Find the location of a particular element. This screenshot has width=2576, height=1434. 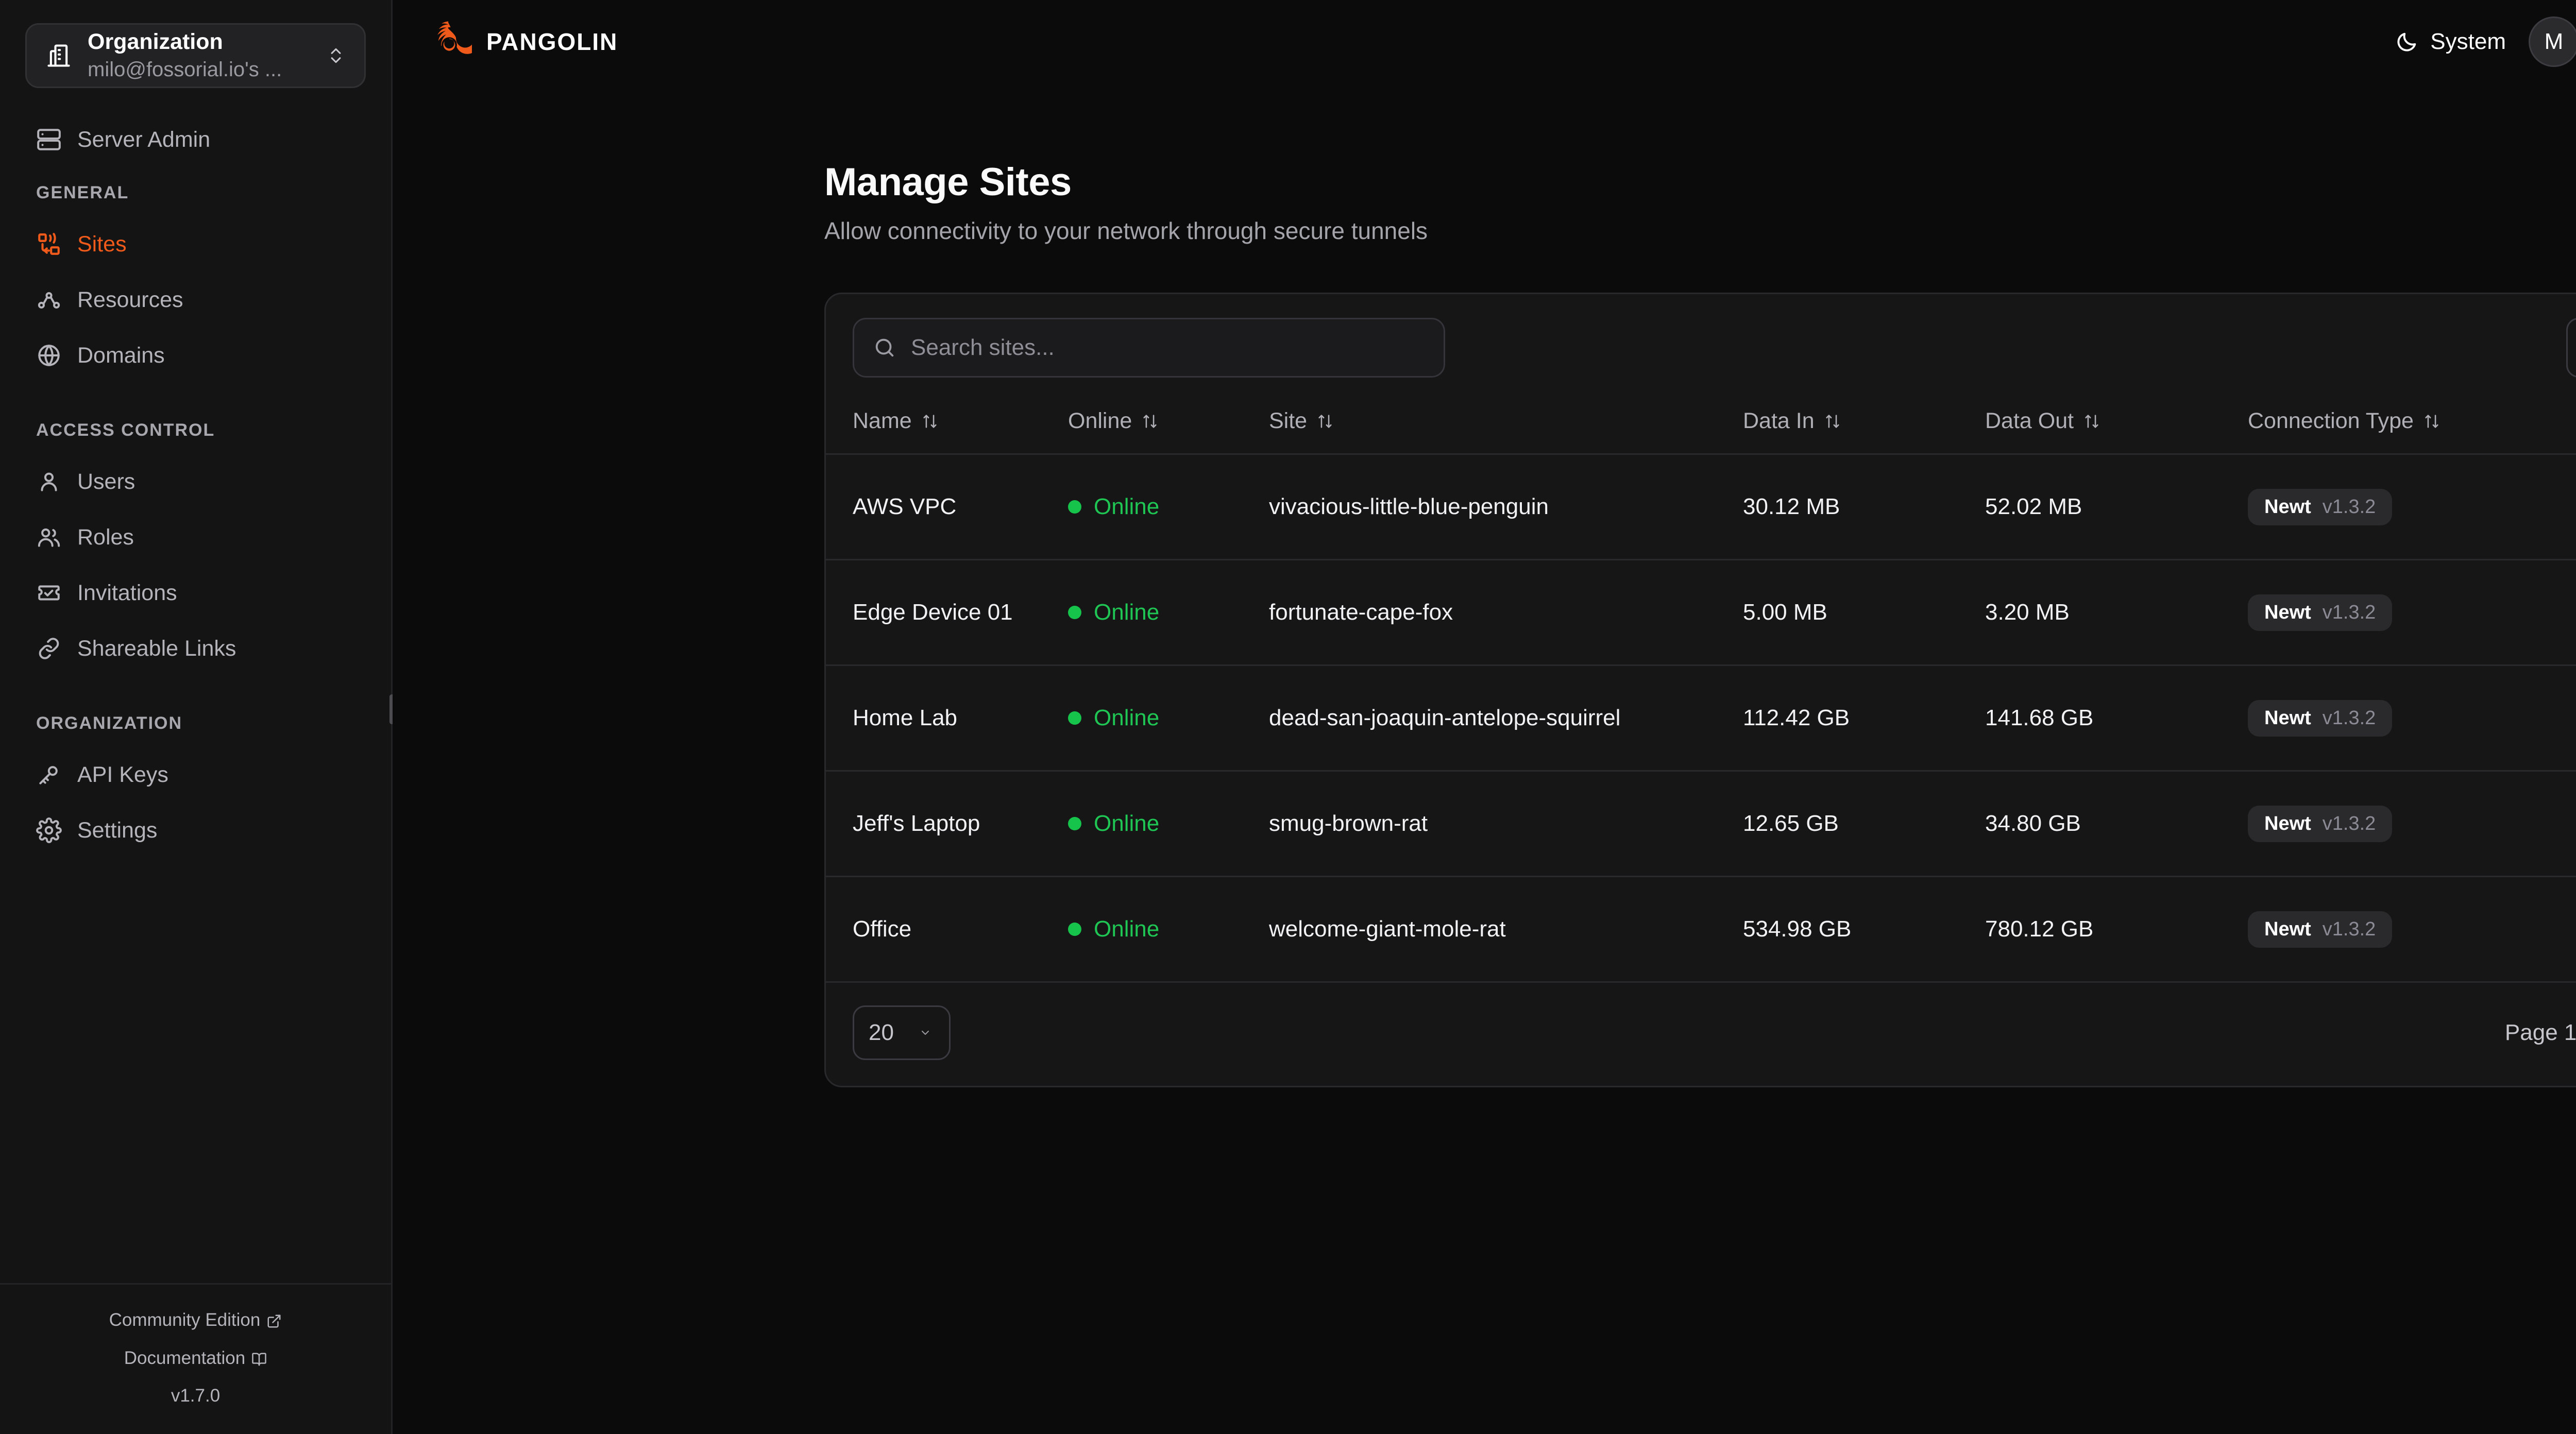

search-input is located at coordinates (1168, 348).